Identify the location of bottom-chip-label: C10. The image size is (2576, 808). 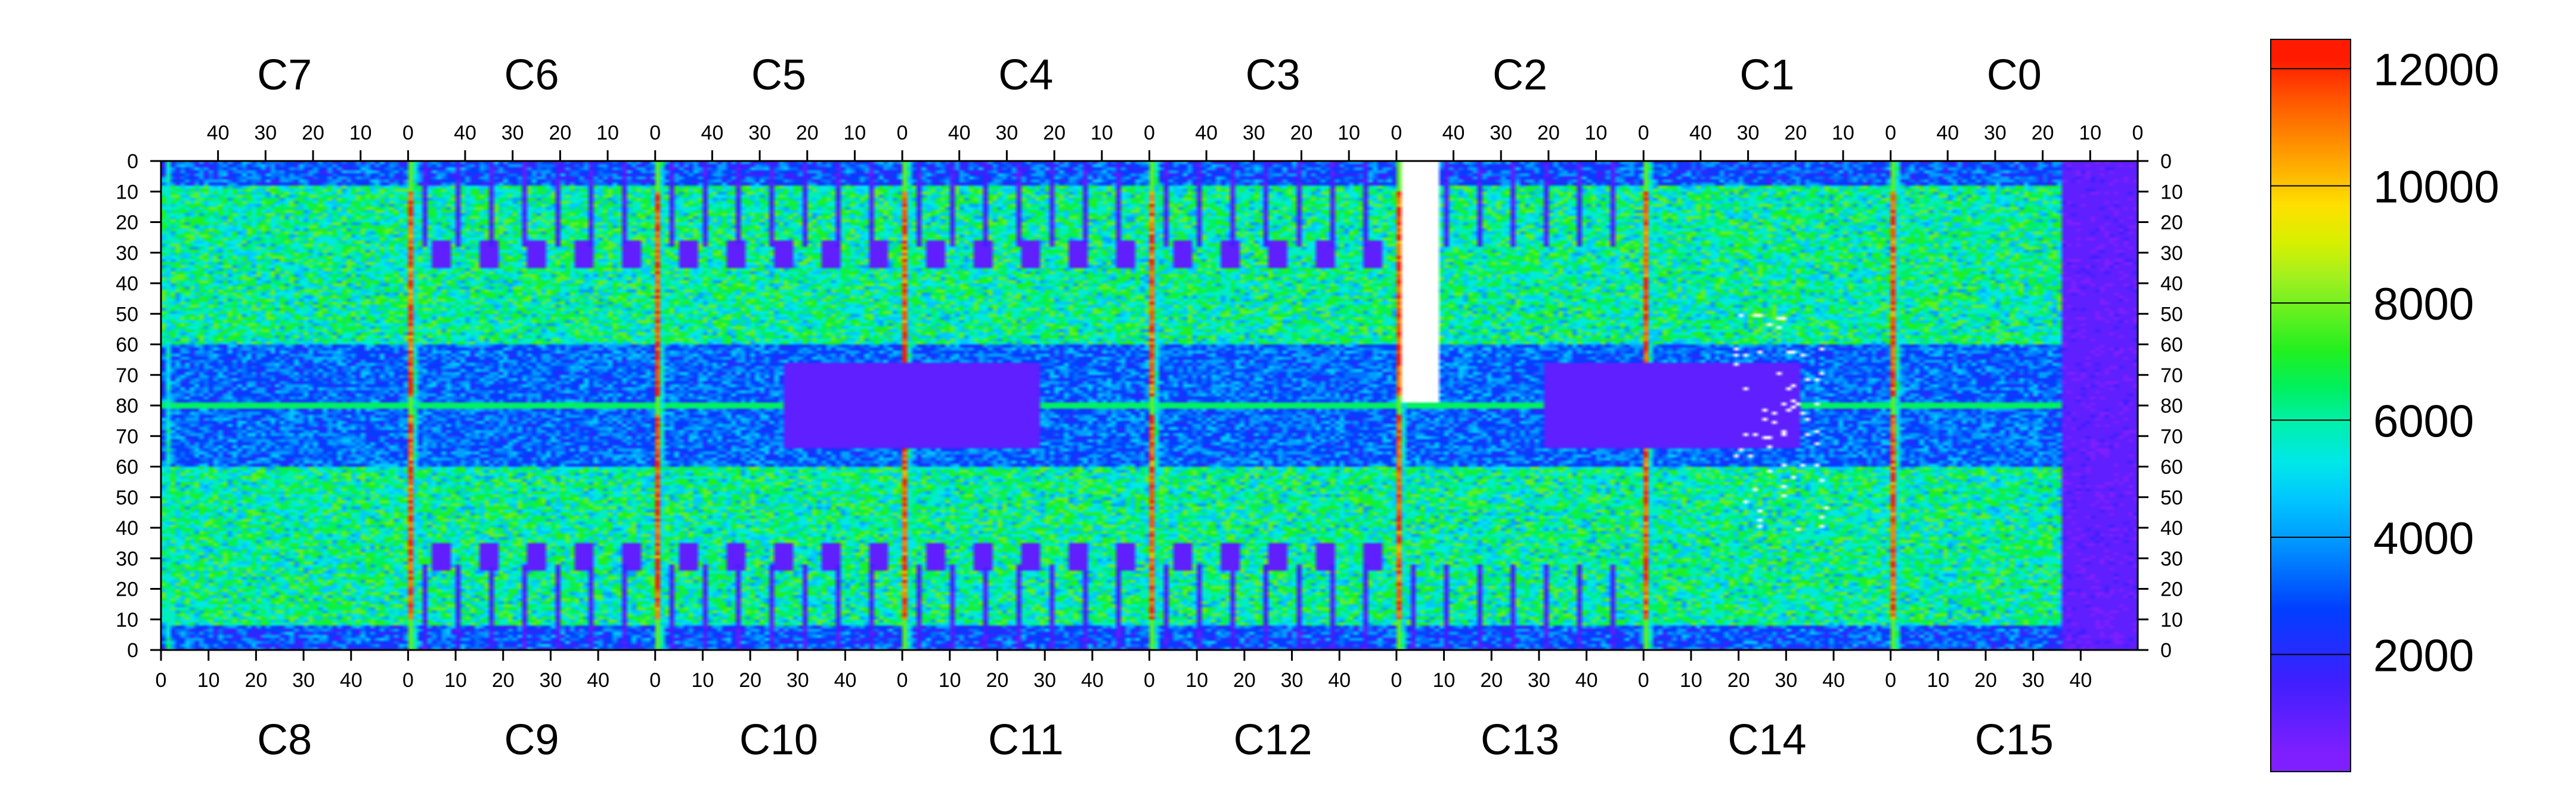
(778, 740).